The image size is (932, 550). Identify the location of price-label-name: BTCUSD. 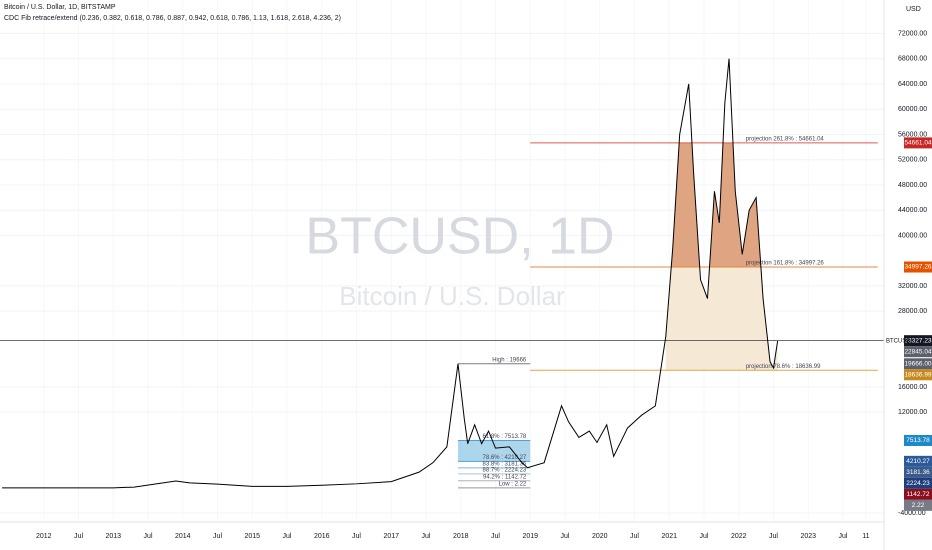
(898, 341).